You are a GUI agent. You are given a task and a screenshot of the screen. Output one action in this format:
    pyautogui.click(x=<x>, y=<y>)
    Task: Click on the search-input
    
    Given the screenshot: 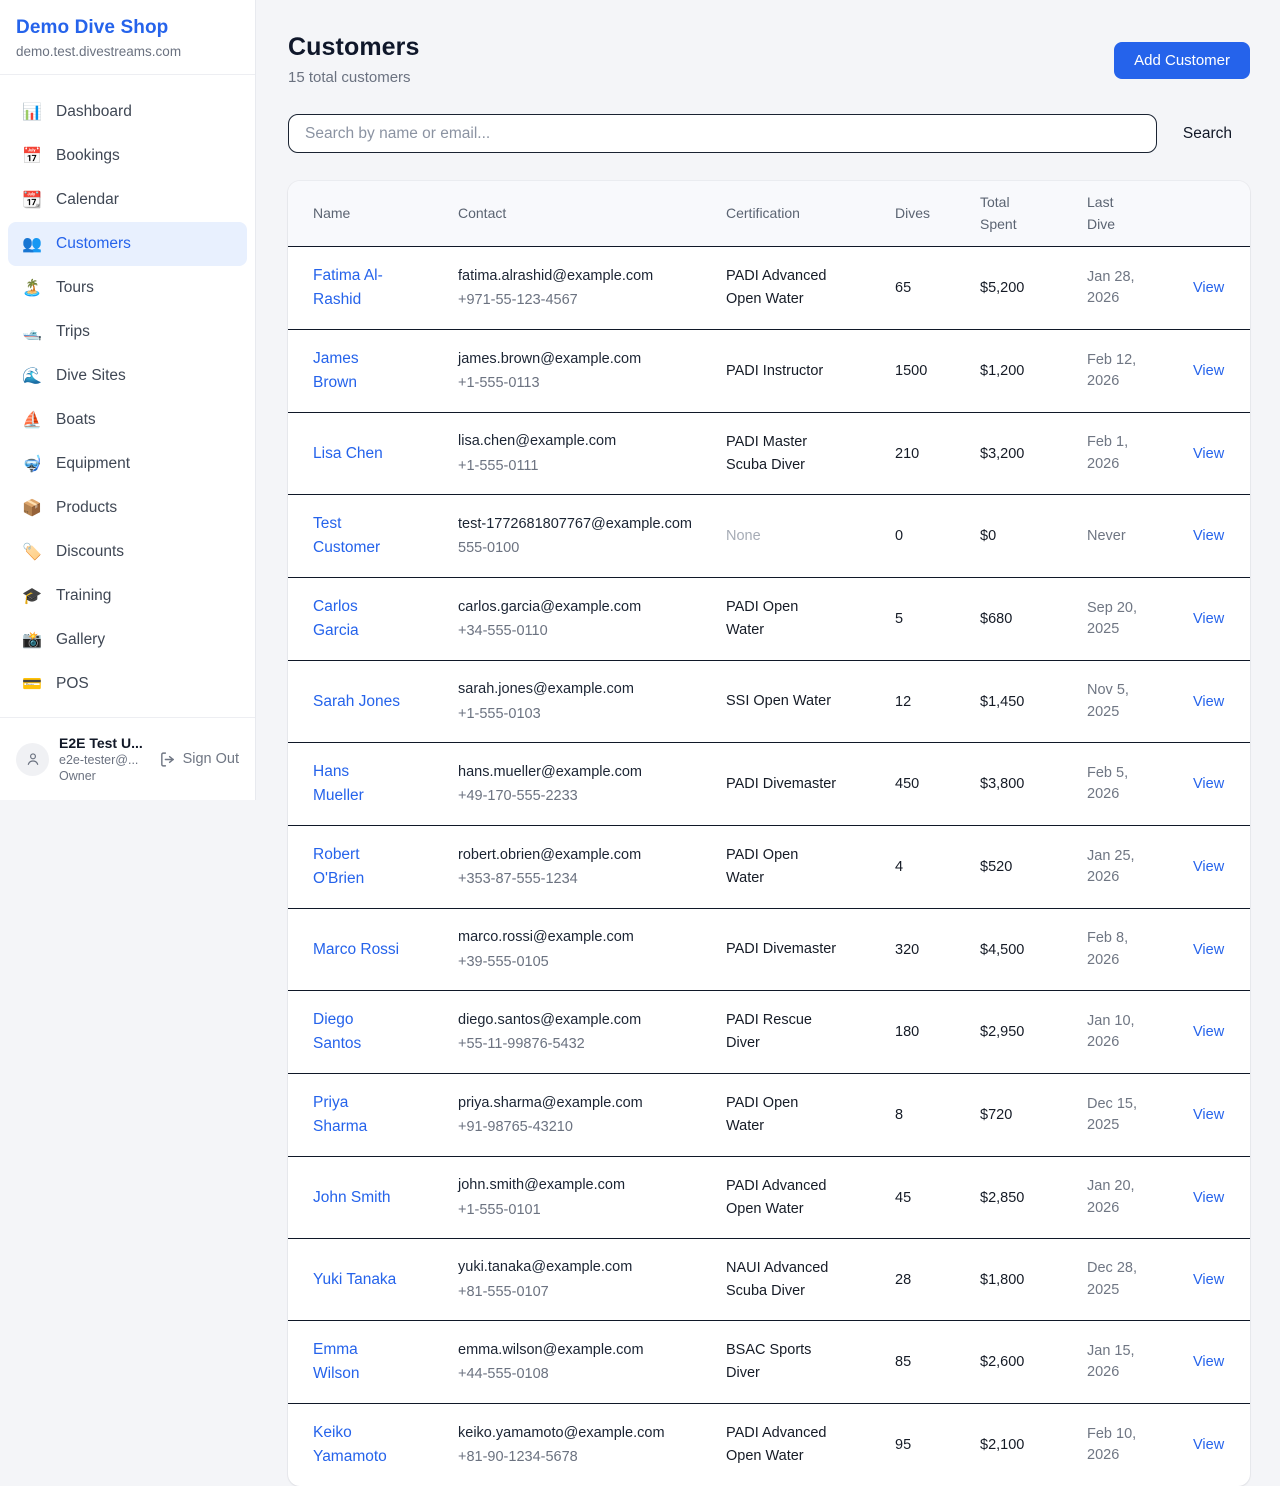 What is the action you would take?
    pyautogui.click(x=722, y=133)
    